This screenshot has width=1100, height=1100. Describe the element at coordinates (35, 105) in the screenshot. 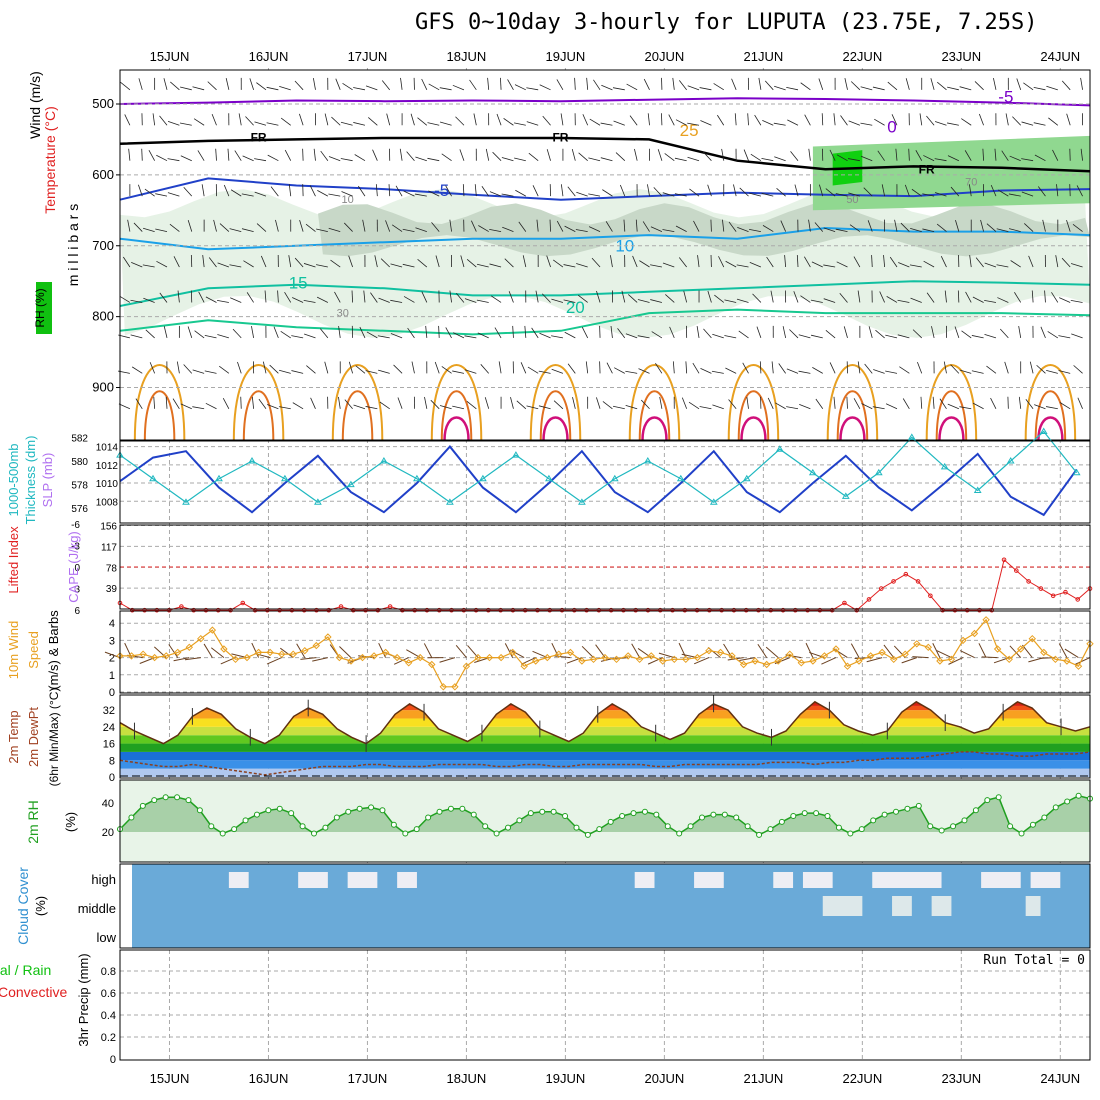

I see `wind-axis-label: Wind (m/s)` at that location.